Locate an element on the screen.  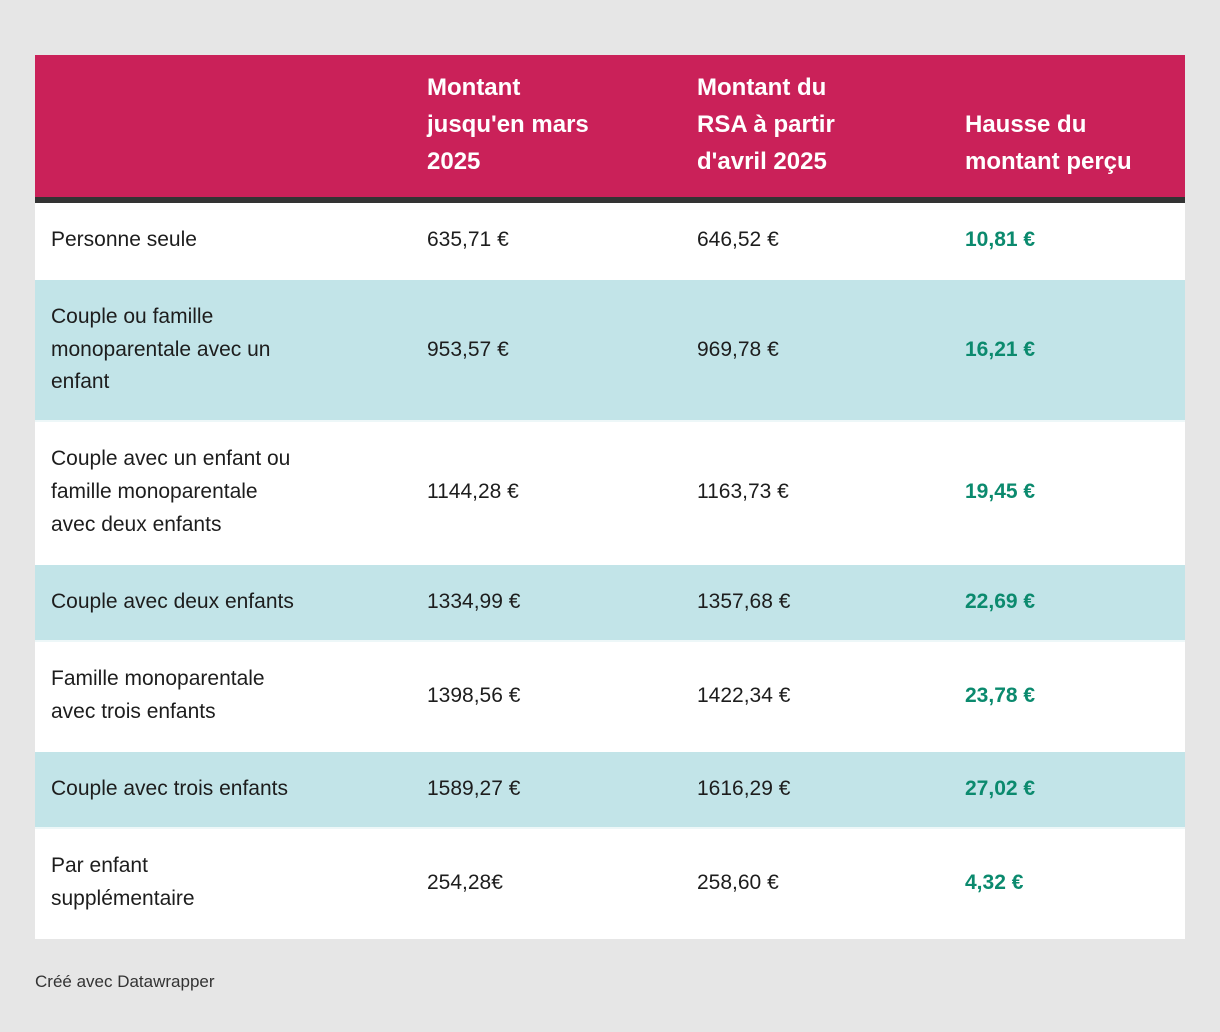
datawrapper-credit: Créé avec Datawrapper is located at coordinates (125, 981).